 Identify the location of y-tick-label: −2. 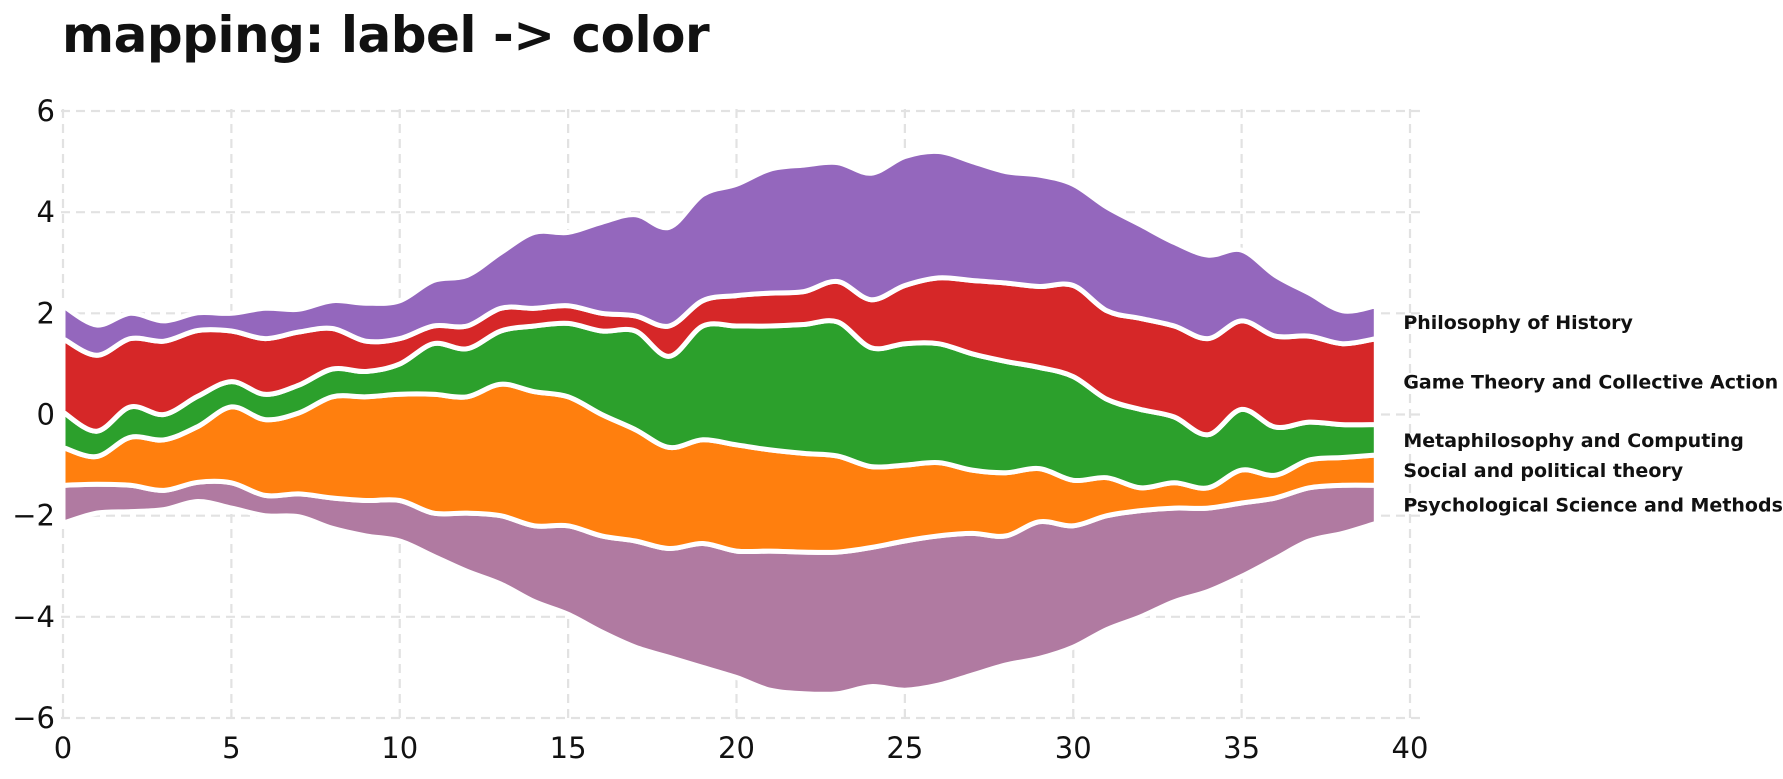
(33, 516).